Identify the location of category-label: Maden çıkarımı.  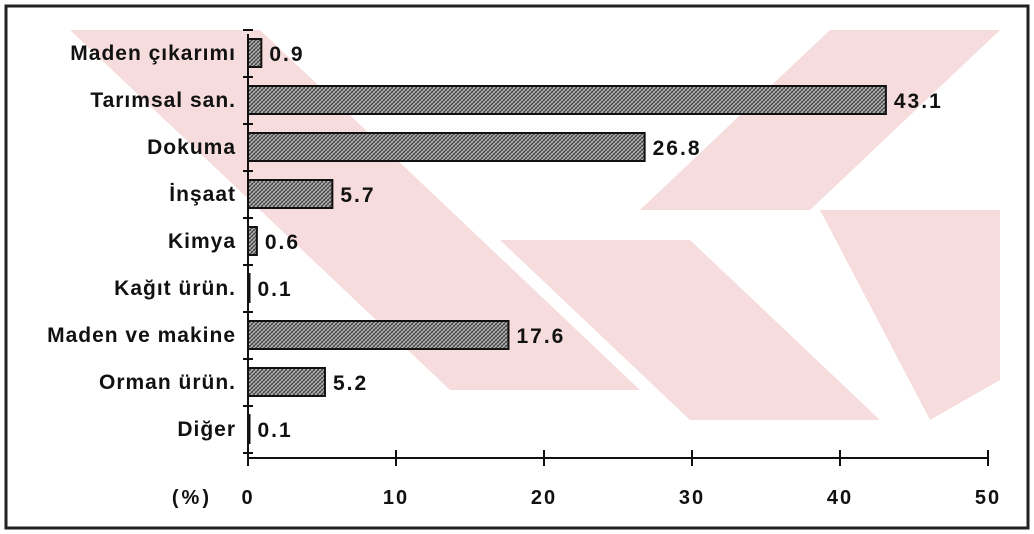
(153, 53).